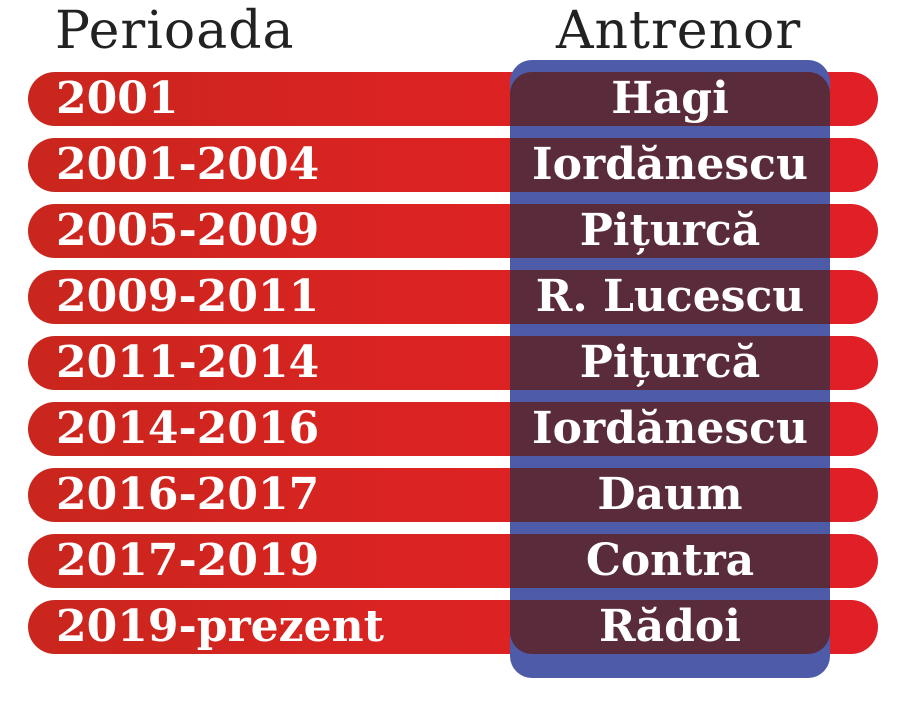 This screenshot has width=900, height=723. Describe the element at coordinates (188, 296) in the screenshot. I see `period-cell: 2009-2011` at that location.